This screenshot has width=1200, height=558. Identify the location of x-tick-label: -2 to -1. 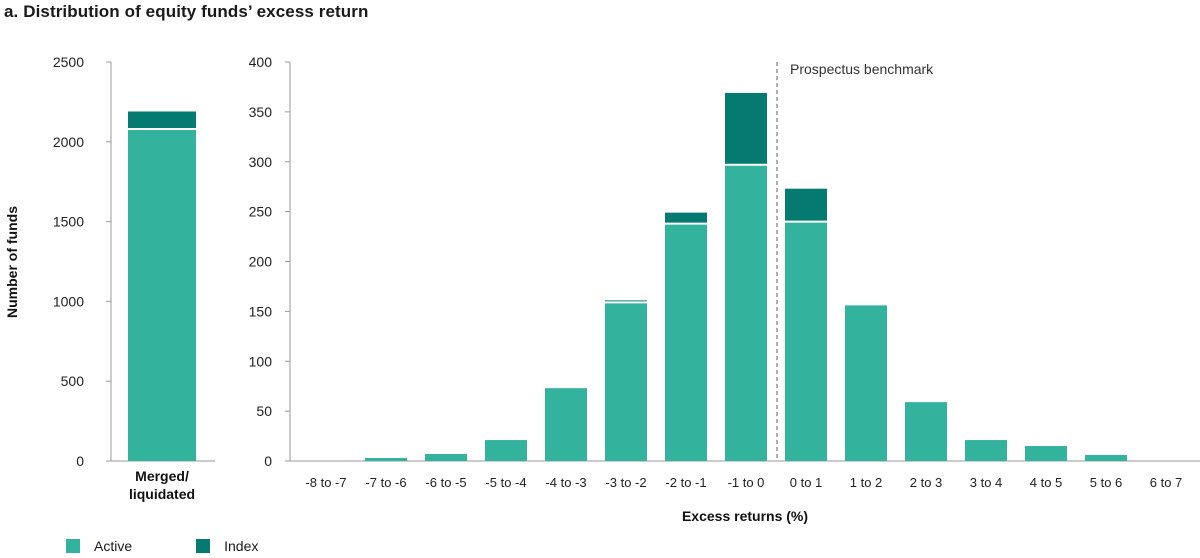
(685, 482).